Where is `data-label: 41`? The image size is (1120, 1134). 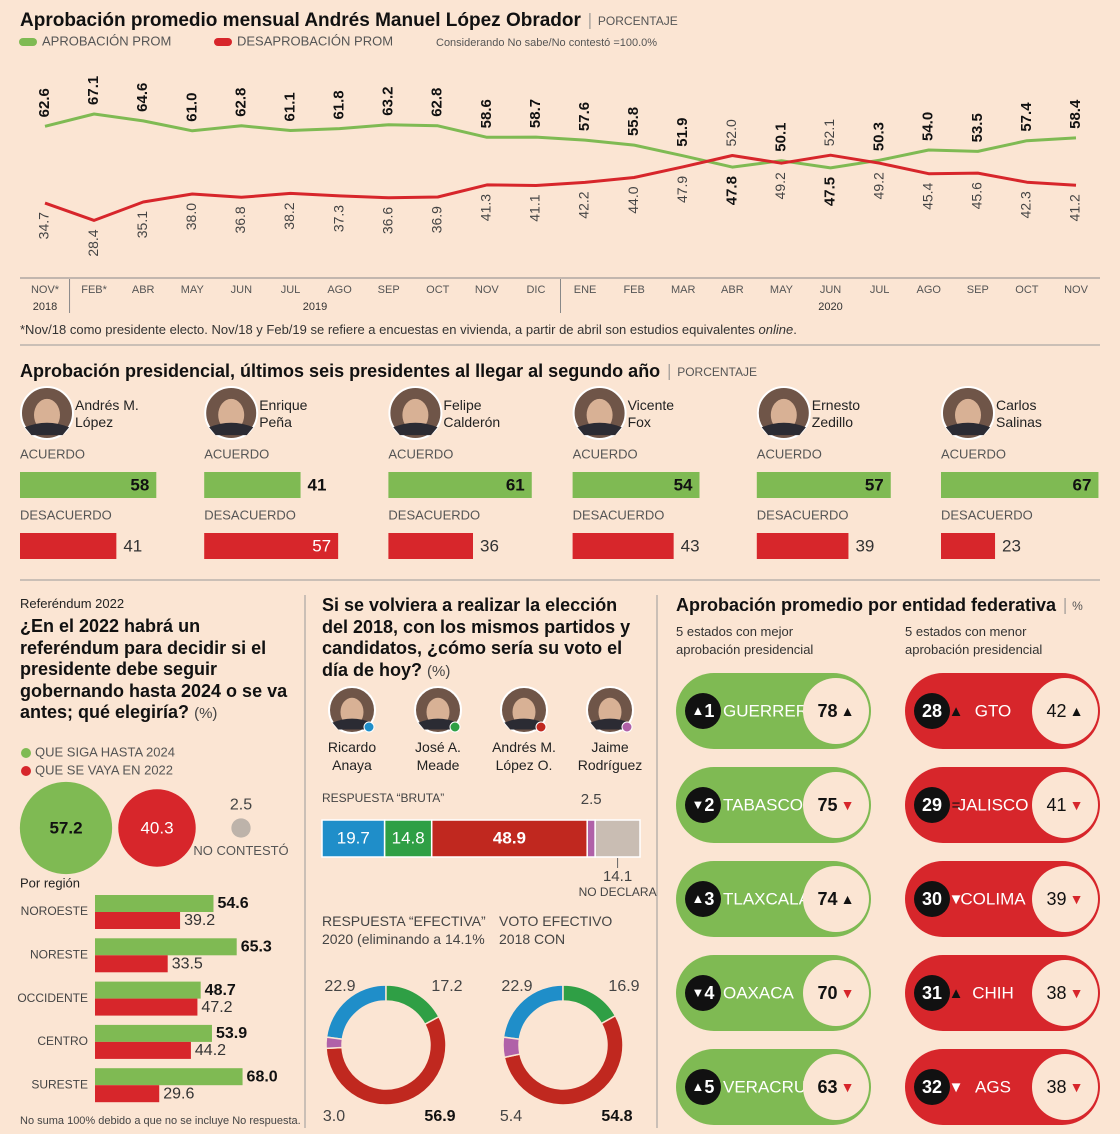
data-label: 41 is located at coordinates (132, 545).